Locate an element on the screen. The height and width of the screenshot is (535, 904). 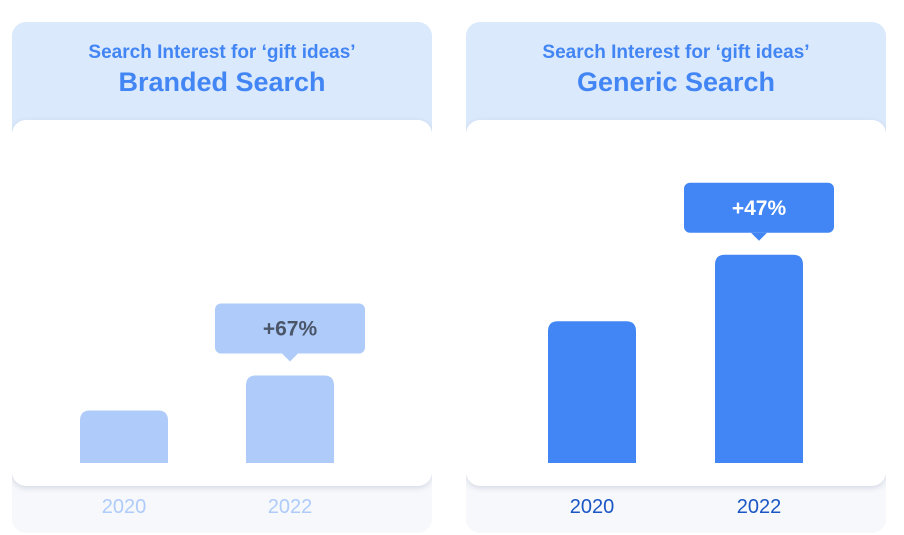
chart-title: Branded Search is located at coordinates (222, 82).